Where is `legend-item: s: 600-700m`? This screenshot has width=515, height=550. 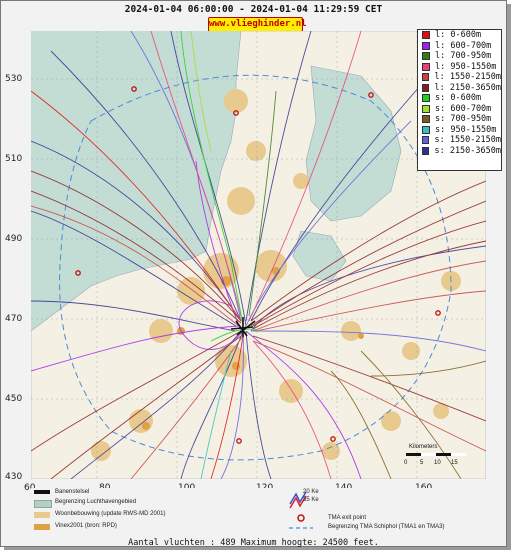 legend-item: s: 600-700m is located at coordinates (459, 109).